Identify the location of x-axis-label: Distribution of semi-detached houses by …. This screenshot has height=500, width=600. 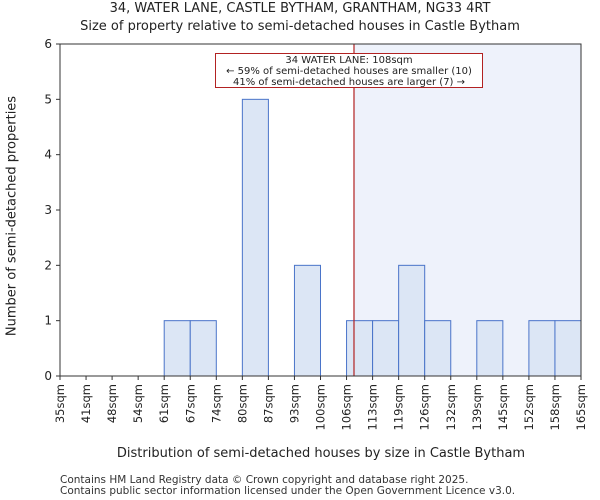
(321, 453).